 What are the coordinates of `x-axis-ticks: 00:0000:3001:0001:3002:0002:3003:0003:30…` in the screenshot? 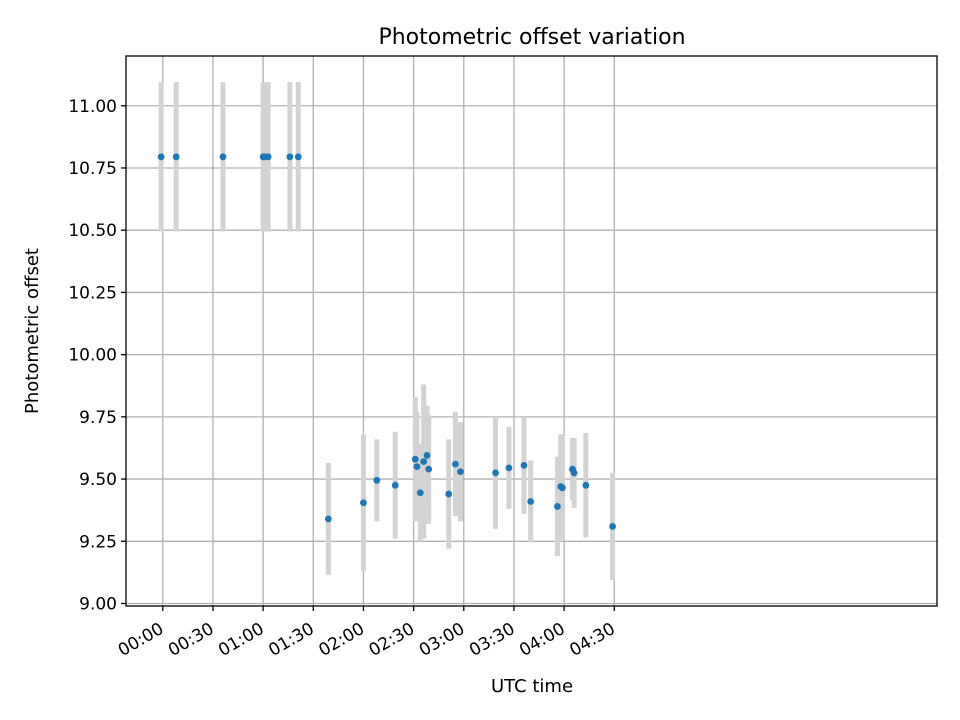 It's located at (367, 633).